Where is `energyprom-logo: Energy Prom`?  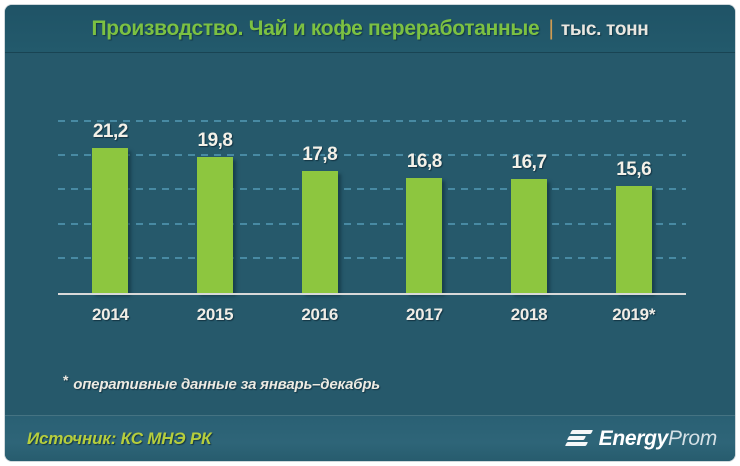
energyprom-logo: Energy Prom is located at coordinates (640, 438).